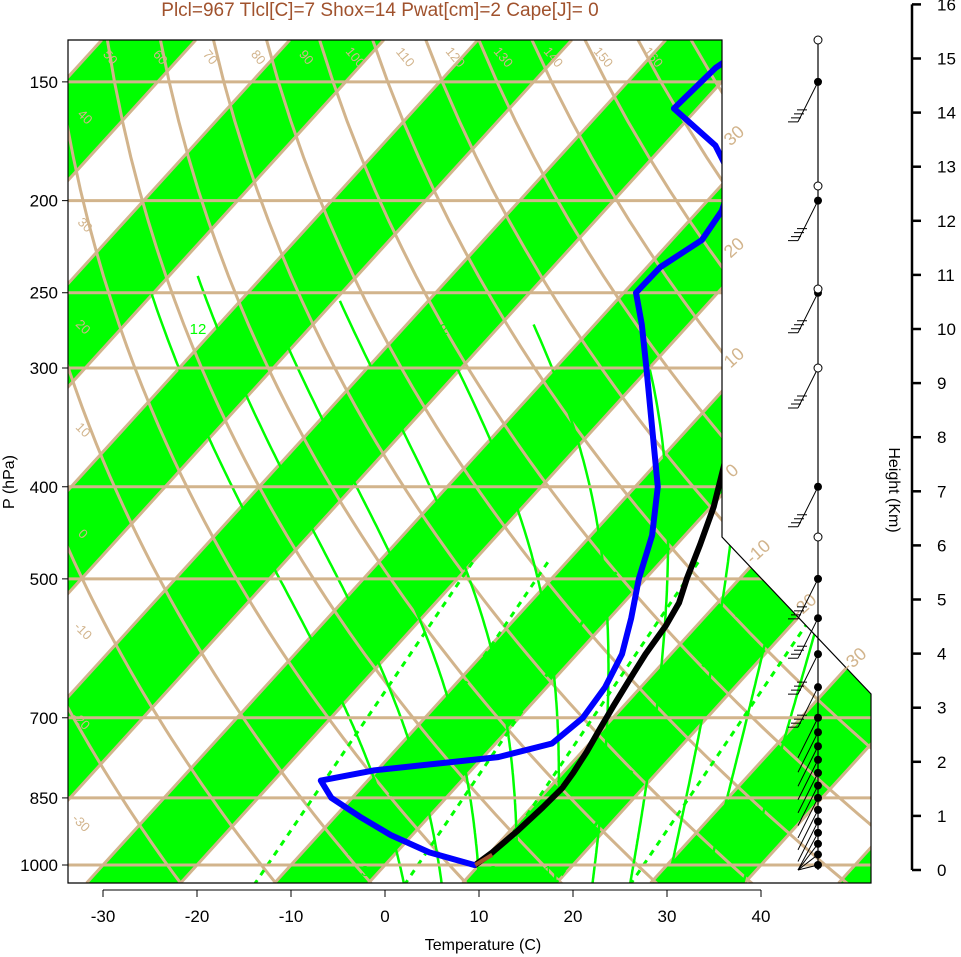 The image size is (961, 957). What do you see at coordinates (734, 357) in the screenshot?
I see `isotherm-label: 10` at bounding box center [734, 357].